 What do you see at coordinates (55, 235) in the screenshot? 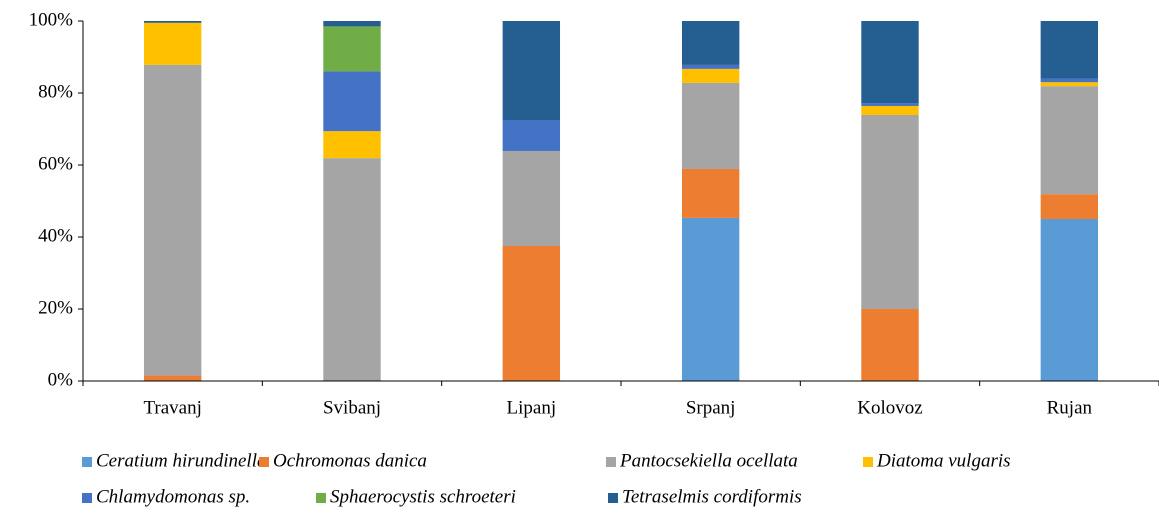
I see `y-tick-label: 40%` at bounding box center [55, 235].